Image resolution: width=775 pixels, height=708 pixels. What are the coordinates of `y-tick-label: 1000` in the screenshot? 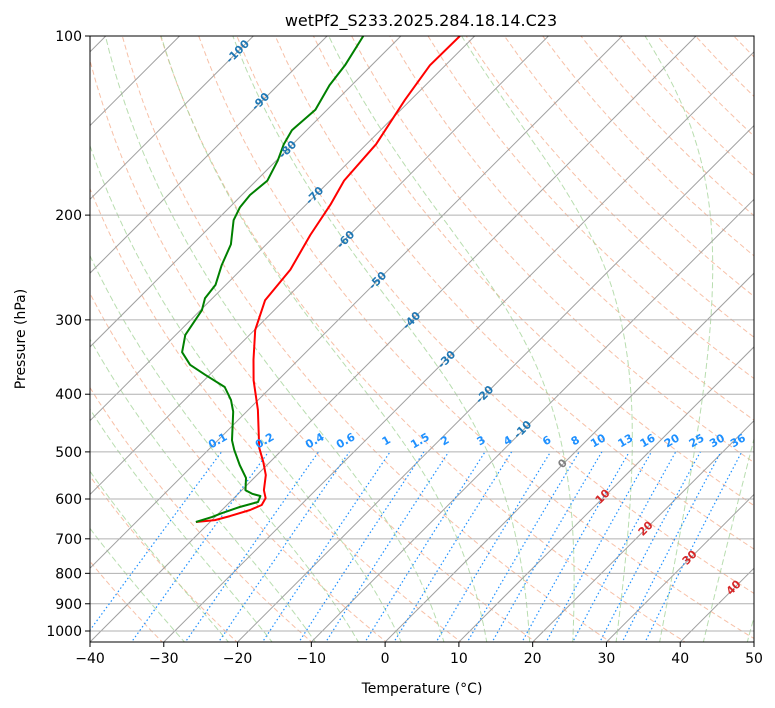 It's located at (64, 632).